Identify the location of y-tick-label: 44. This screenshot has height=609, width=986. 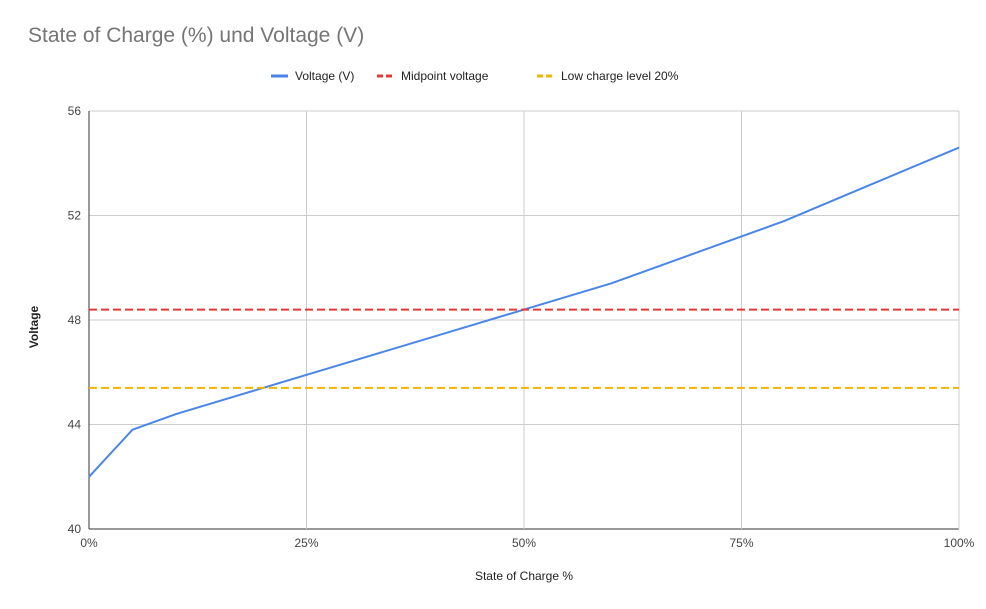
(75, 425).